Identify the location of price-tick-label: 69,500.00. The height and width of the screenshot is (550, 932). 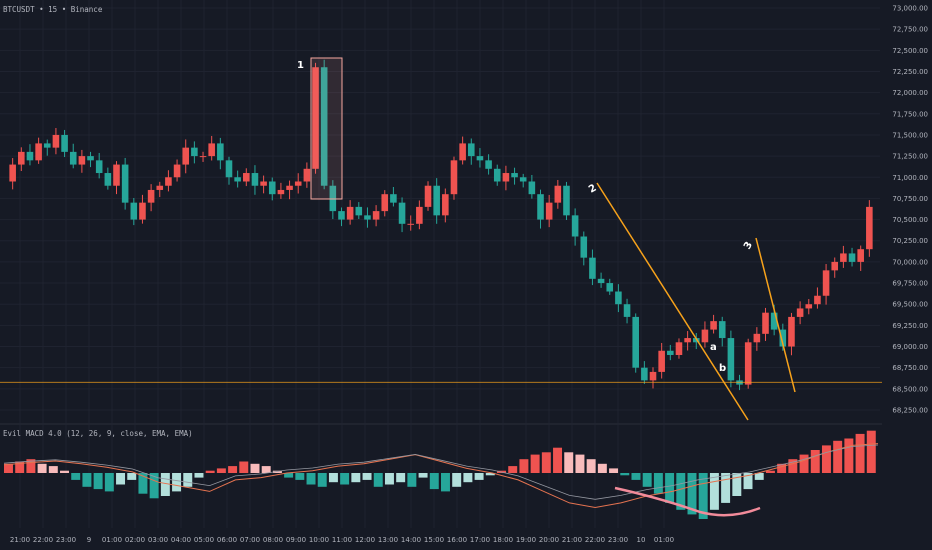
(910, 305).